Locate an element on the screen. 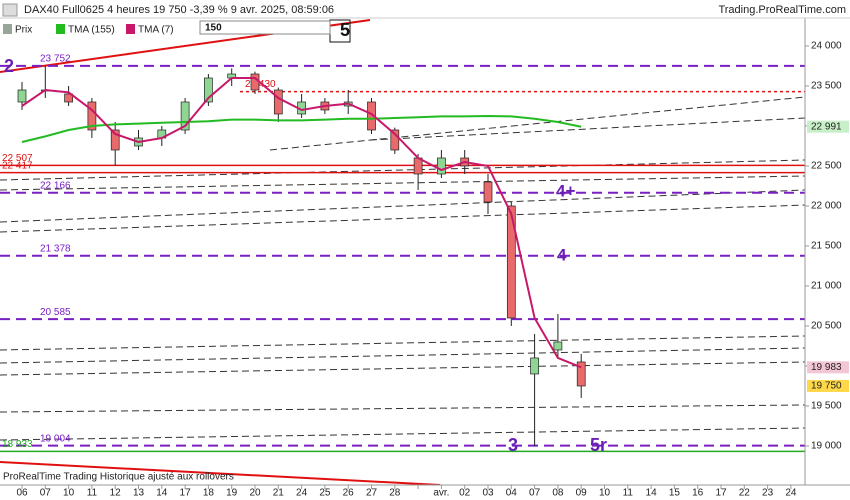 The image size is (850, 500). y-tick-label: 22 500 is located at coordinates (826, 166).